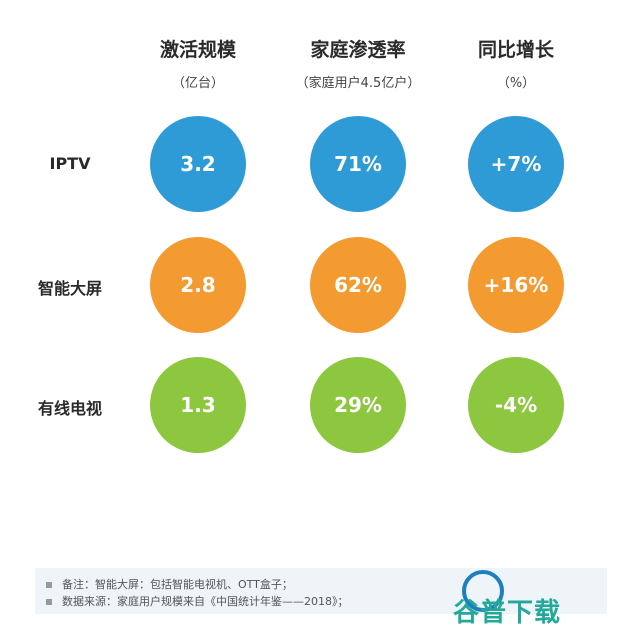 The image size is (631, 634). What do you see at coordinates (69, 408) in the screenshot?
I see `row-label: 有线电视` at bounding box center [69, 408].